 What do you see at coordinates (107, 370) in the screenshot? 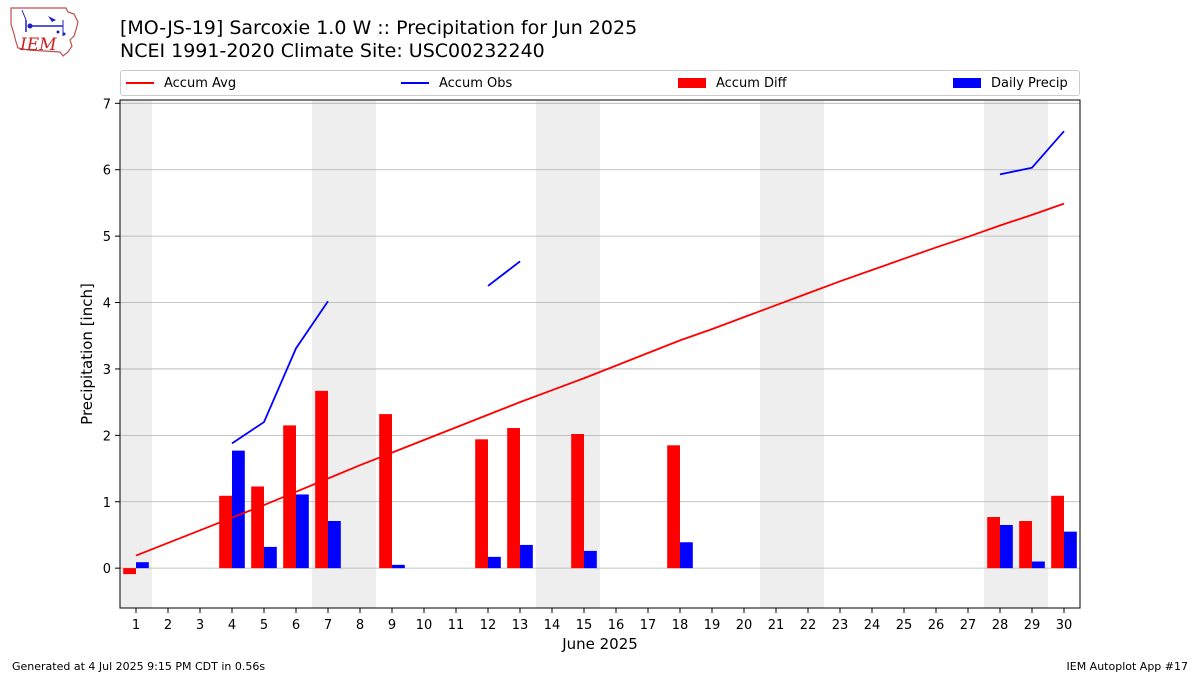
I see `y-tick-label: 3` at bounding box center [107, 370].